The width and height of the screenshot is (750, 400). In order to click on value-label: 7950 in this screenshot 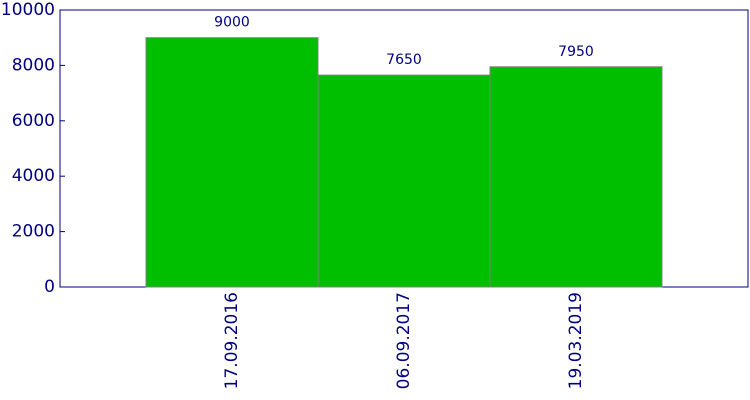, I will do `click(576, 52)`.